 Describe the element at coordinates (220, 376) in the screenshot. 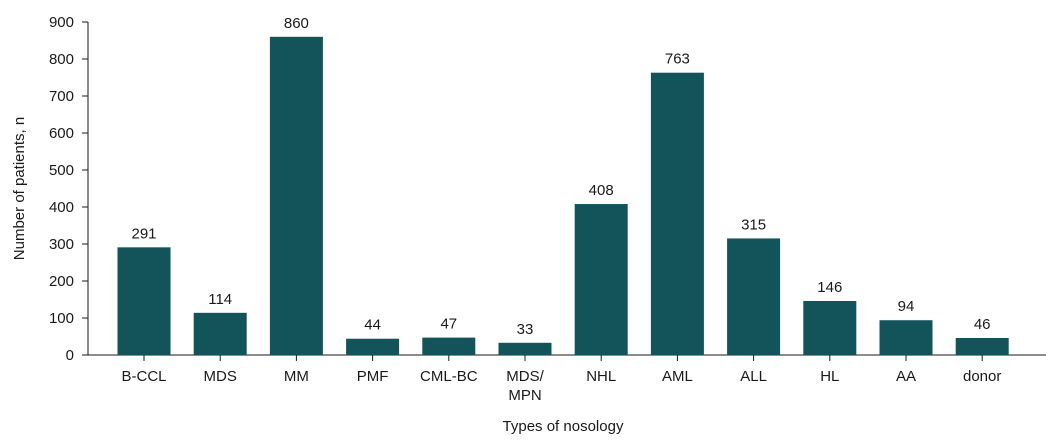

I see `x-tick-label: MDS` at that location.